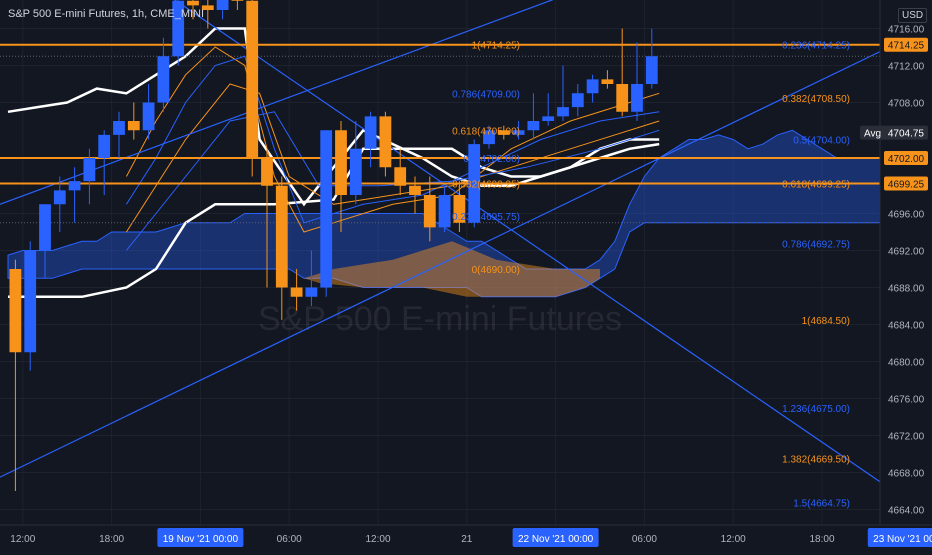 The height and width of the screenshot is (555, 932). Describe the element at coordinates (906, 437) in the screenshot. I see `price-tick-label: 4672.00` at that location.